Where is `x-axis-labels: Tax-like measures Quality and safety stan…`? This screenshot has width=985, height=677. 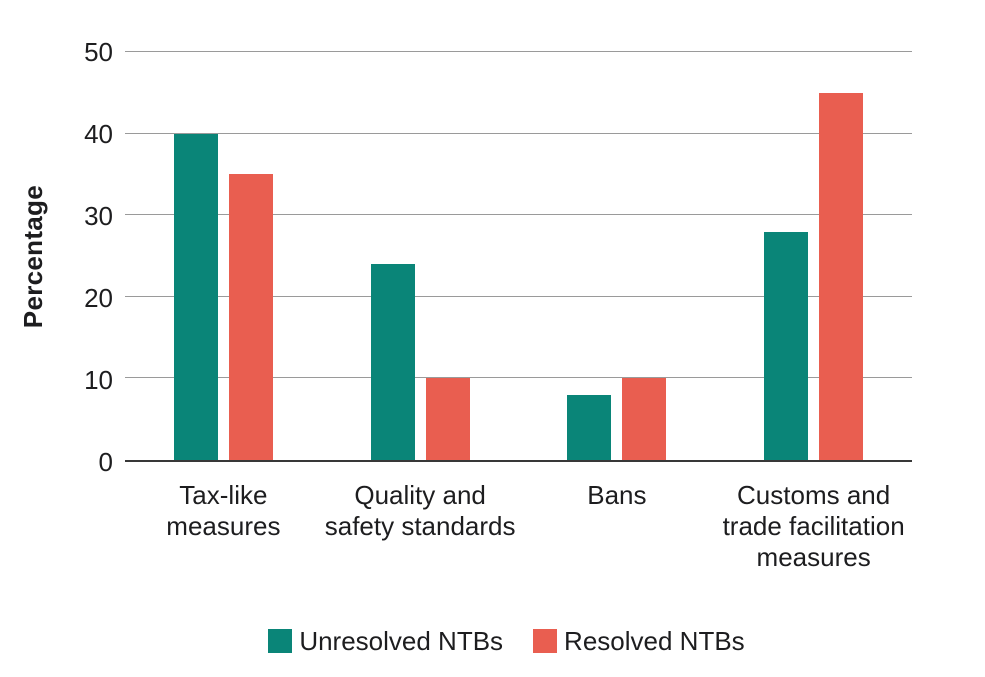
x-axis-labels: Tax-like measures Quality and safety stan… is located at coordinates (518, 526).